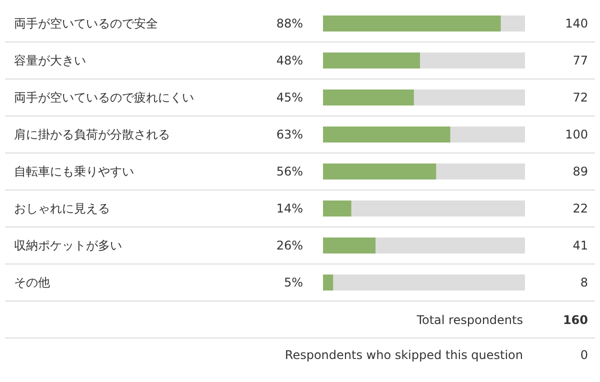 The height and width of the screenshot is (382, 600). Describe the element at coordinates (68, 245) in the screenshot. I see `y-tick-label: 収納ポケットが多い` at that location.